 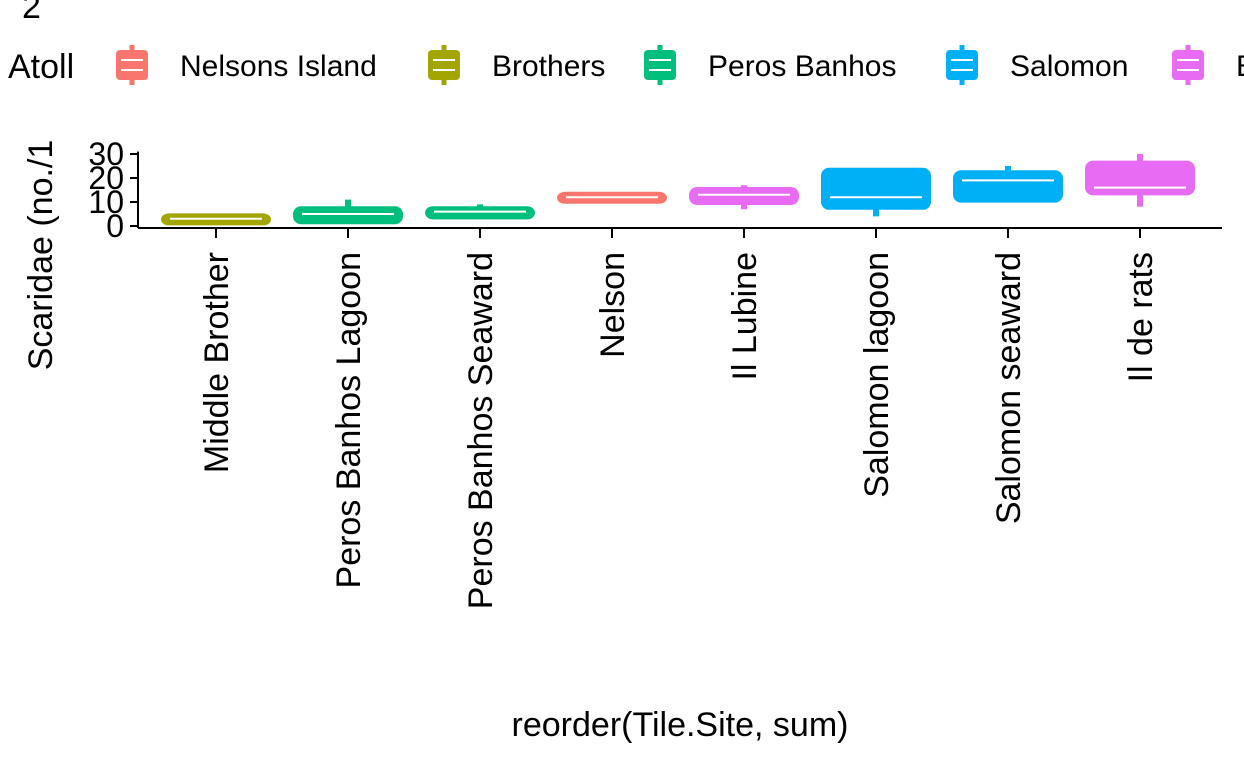 What do you see at coordinates (678, 190) in the screenshot?
I see `boxes-layer` at bounding box center [678, 190].